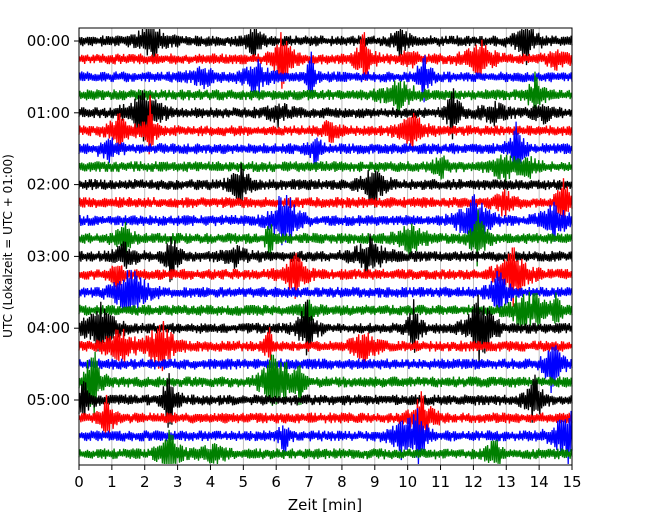 Image resolution: width=650 pixels, height=520 pixels. What do you see at coordinates (48, 41) in the screenshot?
I see `y-tick-label: 00:00` at bounding box center [48, 41].